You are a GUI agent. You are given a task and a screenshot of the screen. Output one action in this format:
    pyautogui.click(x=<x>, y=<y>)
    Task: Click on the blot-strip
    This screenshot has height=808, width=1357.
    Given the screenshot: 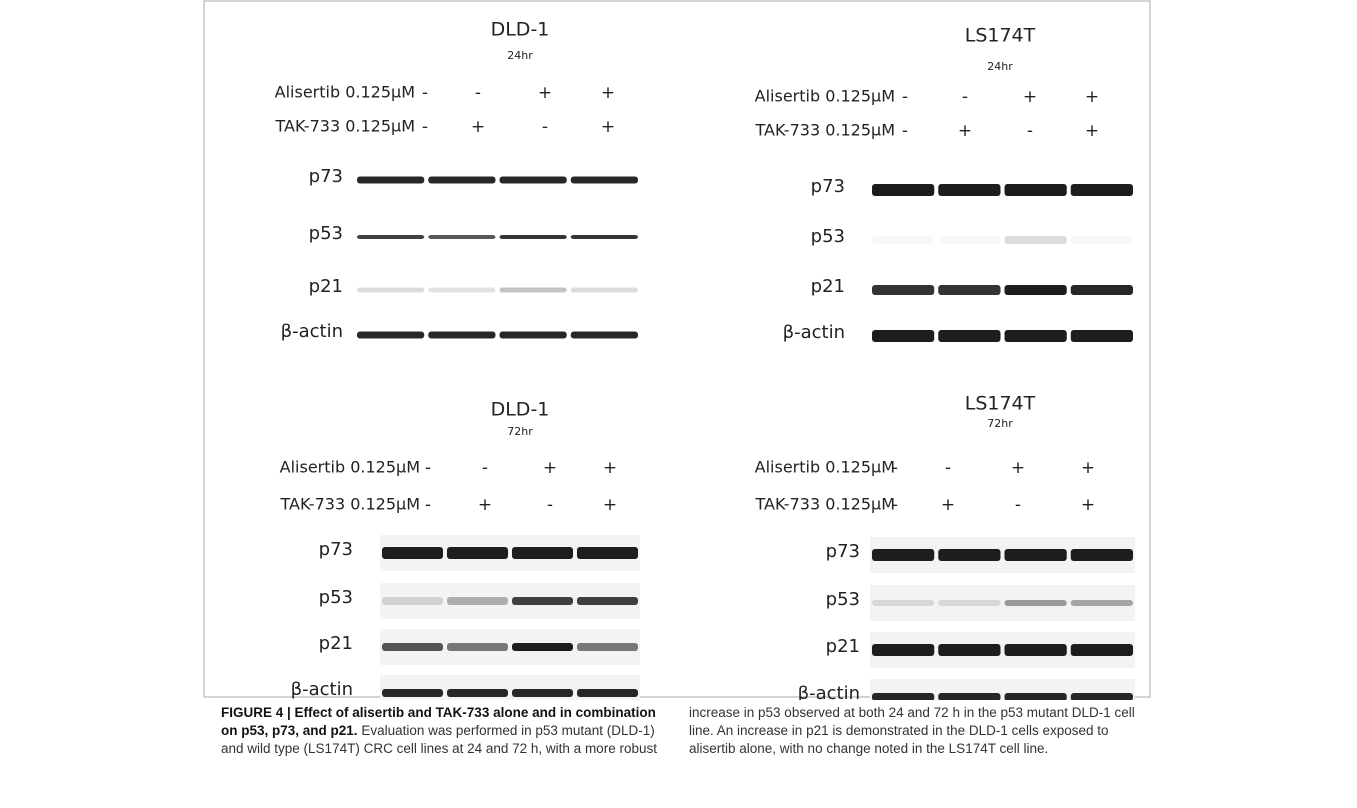 What is the action you would take?
    pyautogui.click(x=1002, y=689)
    